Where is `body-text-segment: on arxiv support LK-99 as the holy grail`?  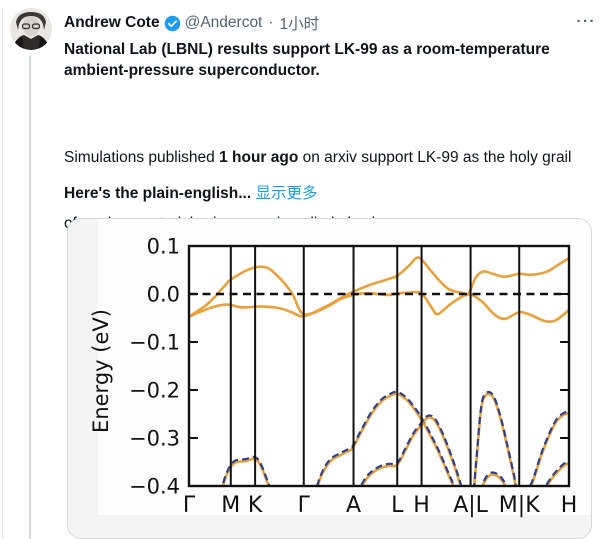 body-text-segment: on arxiv support LK-99 as the holy grail is located at coordinates (435, 157).